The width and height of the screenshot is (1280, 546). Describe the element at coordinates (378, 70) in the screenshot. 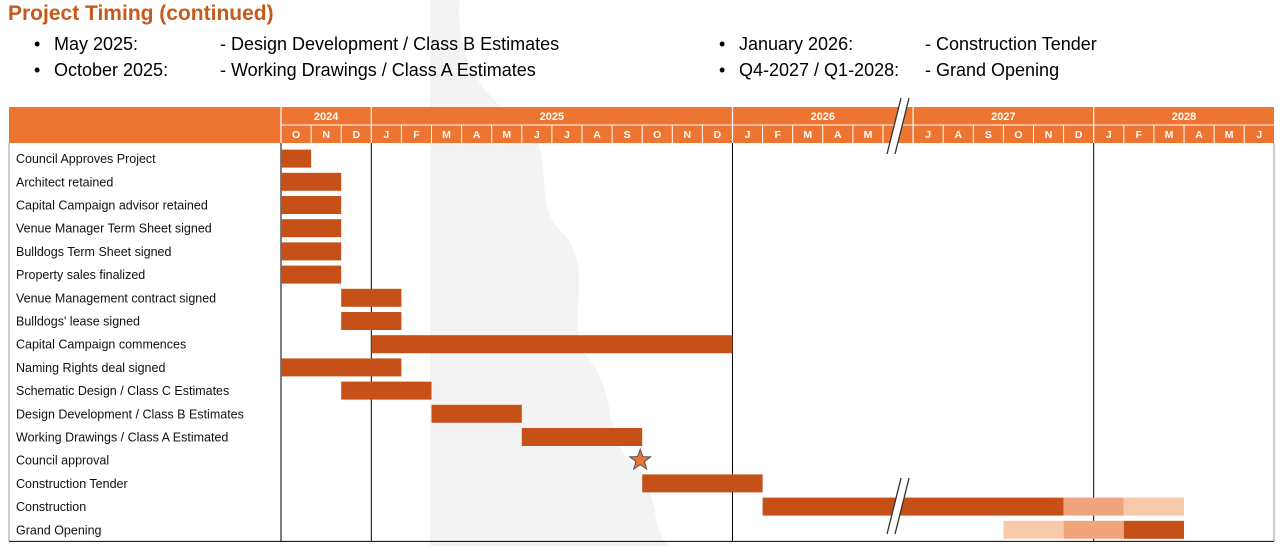

I see `milestone-desc: - Working Drawings / Class A Estimates` at that location.